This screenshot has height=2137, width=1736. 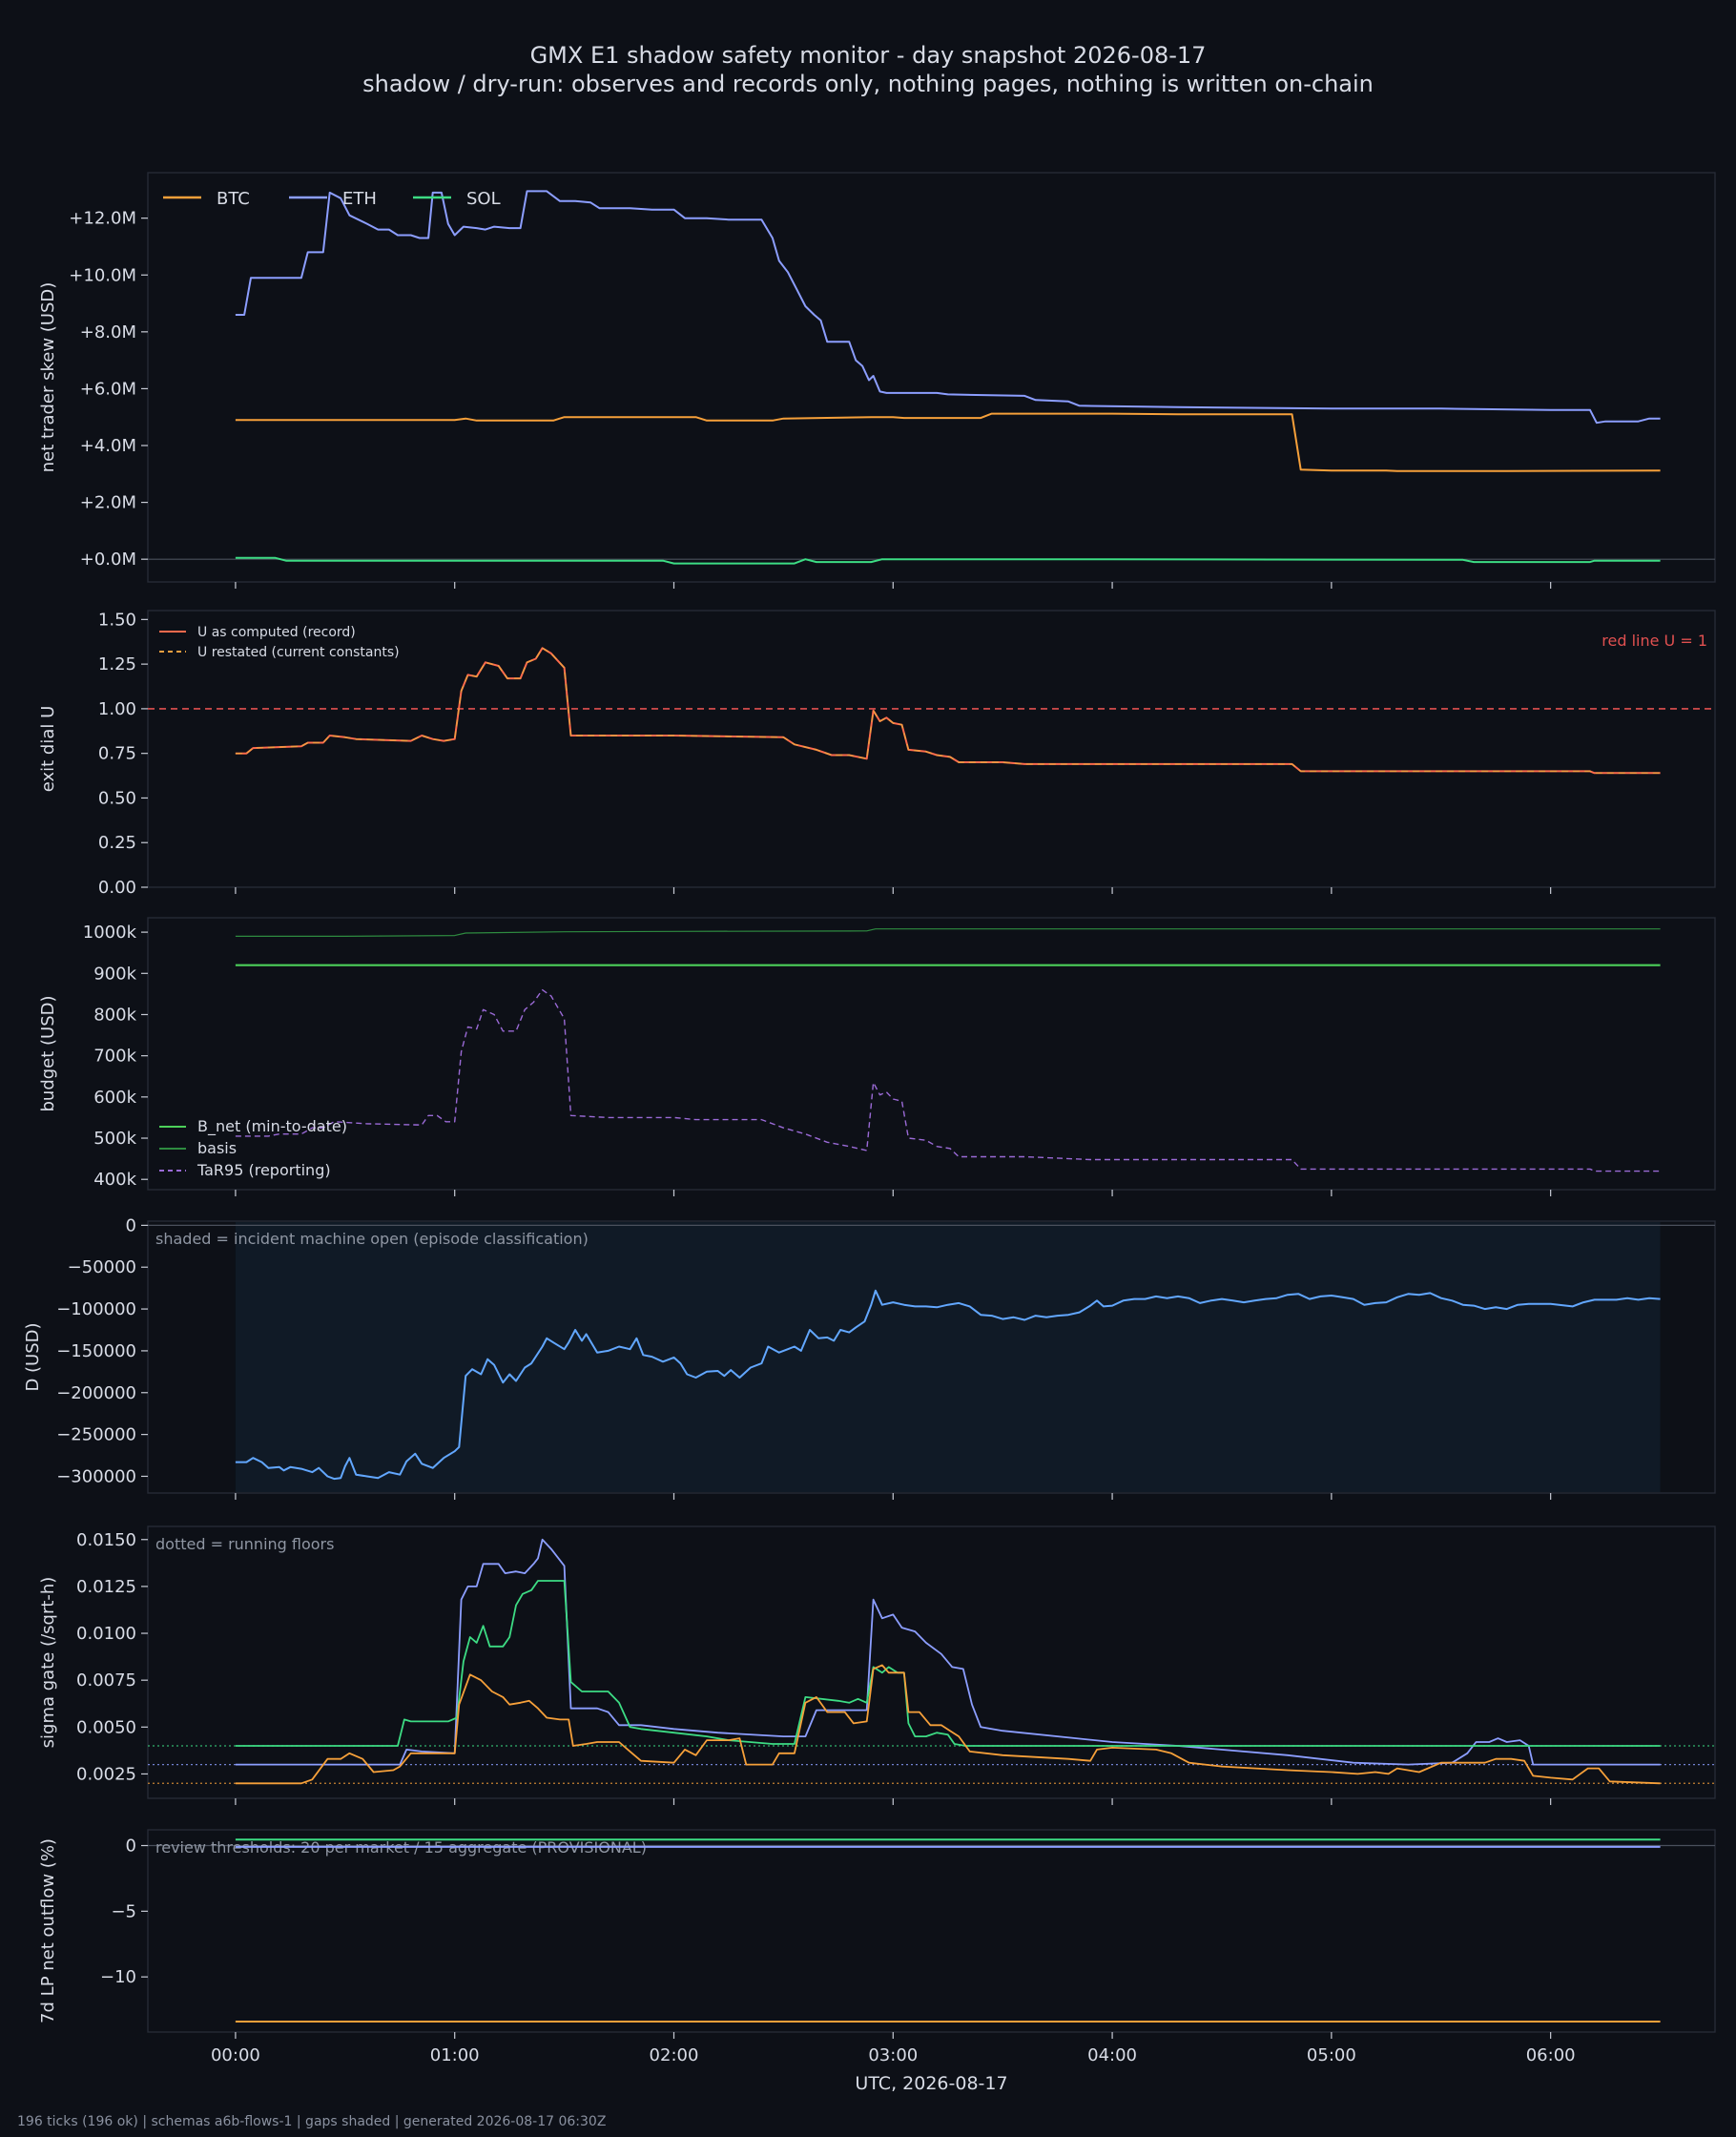 I want to click on panel-frame-dial, so click(x=931, y=749).